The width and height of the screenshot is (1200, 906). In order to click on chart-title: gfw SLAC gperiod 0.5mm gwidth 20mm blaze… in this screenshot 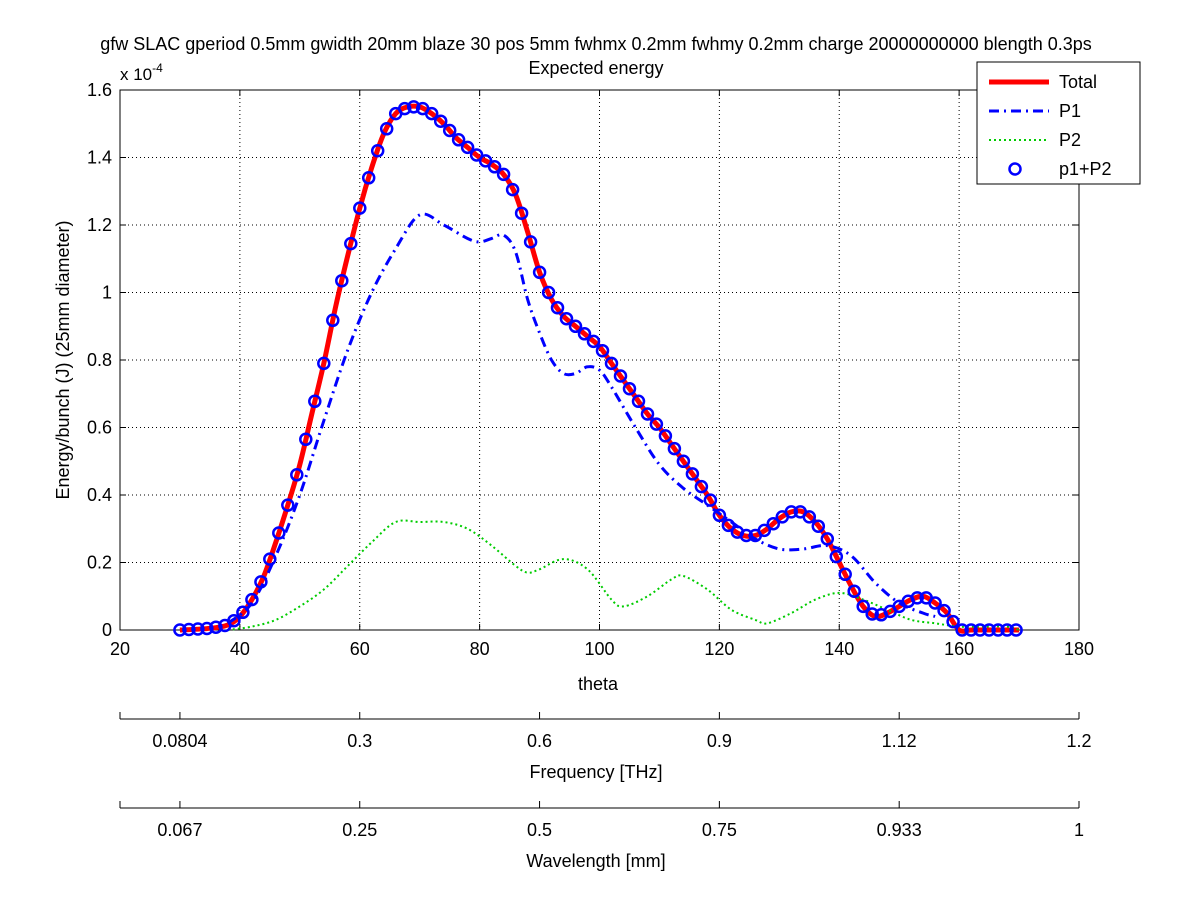, I will do `click(596, 44)`.